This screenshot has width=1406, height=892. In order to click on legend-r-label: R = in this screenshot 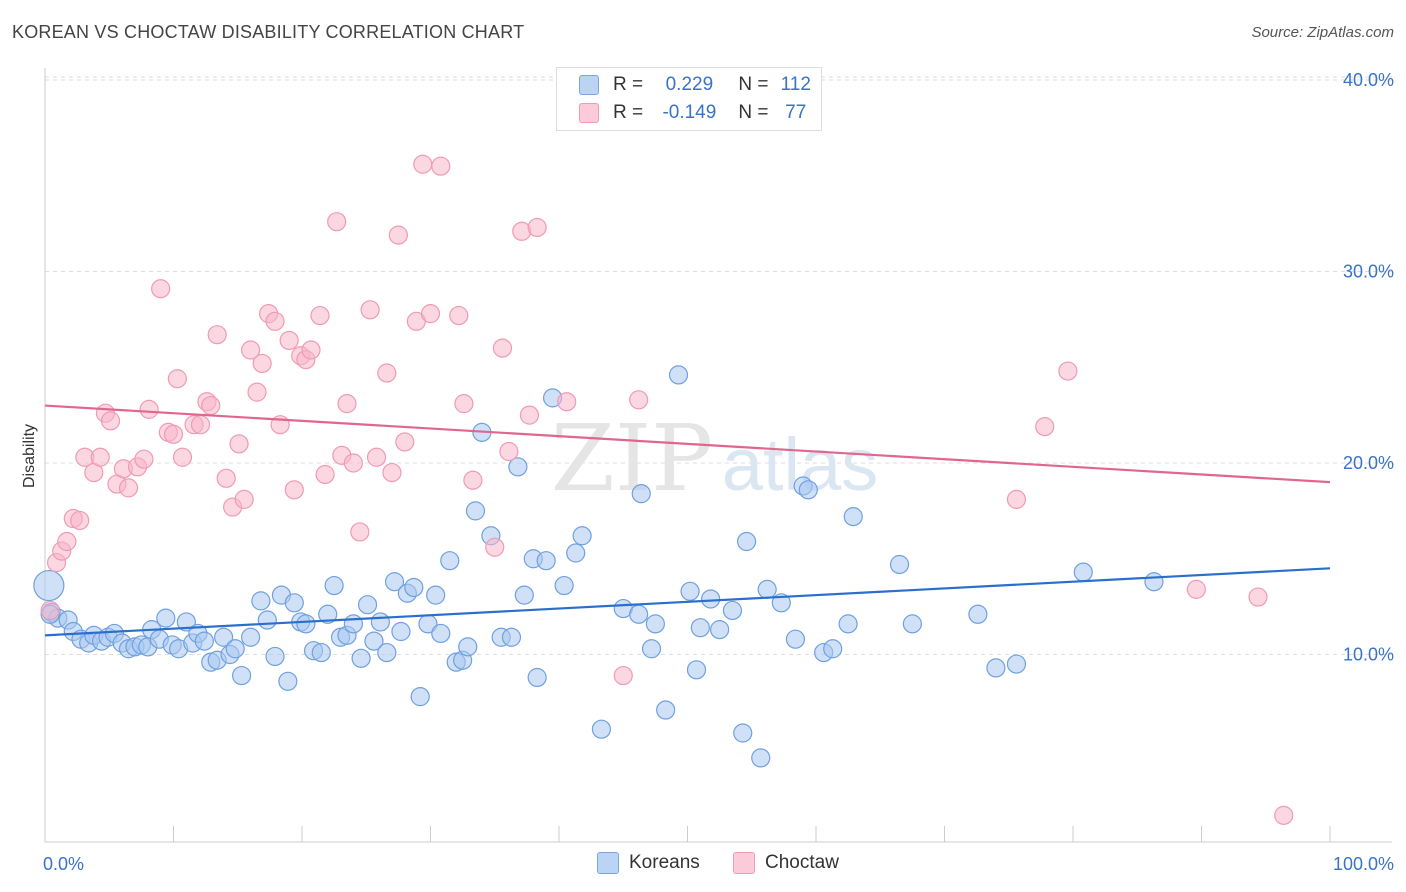, I will do `click(631, 84)`.